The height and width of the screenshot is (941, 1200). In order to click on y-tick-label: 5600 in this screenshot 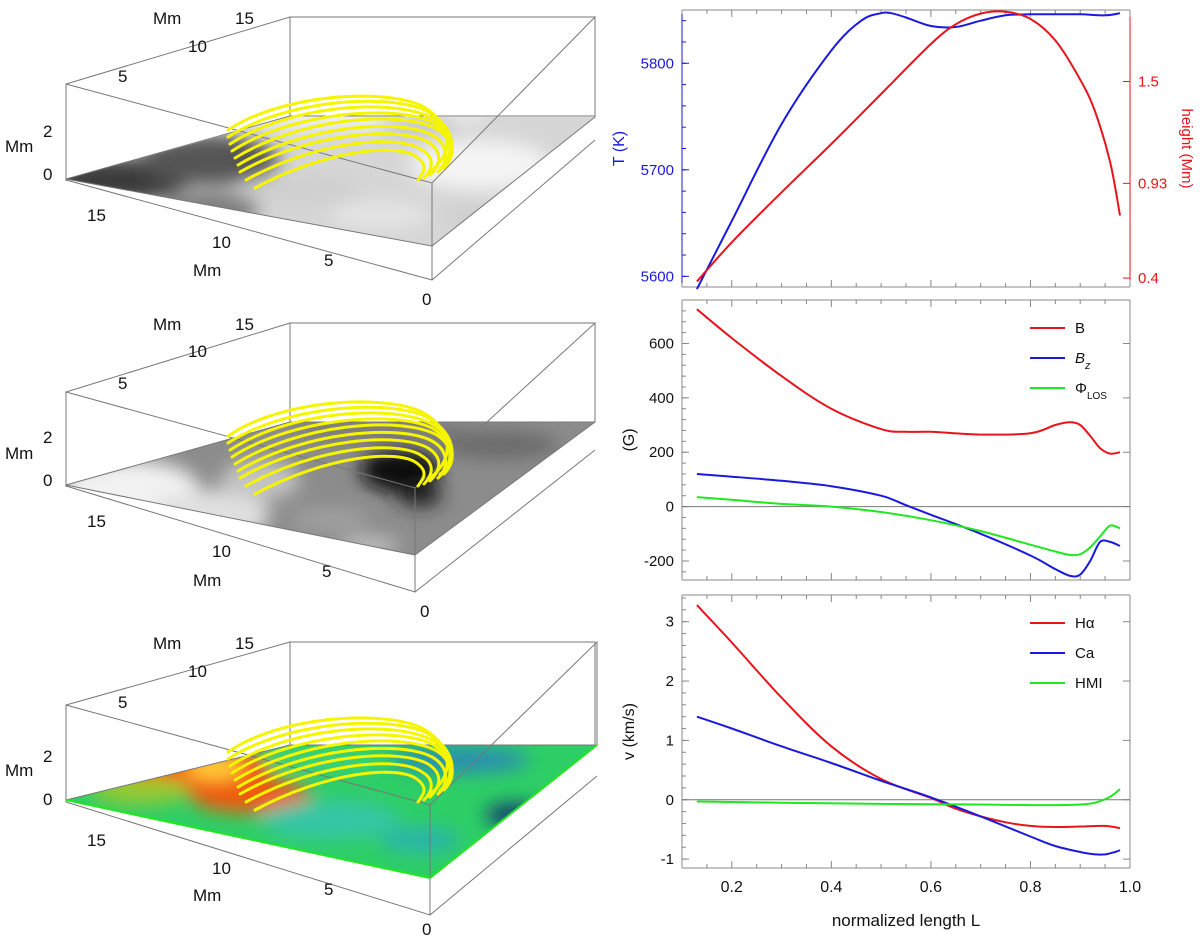, I will do `click(657, 276)`.